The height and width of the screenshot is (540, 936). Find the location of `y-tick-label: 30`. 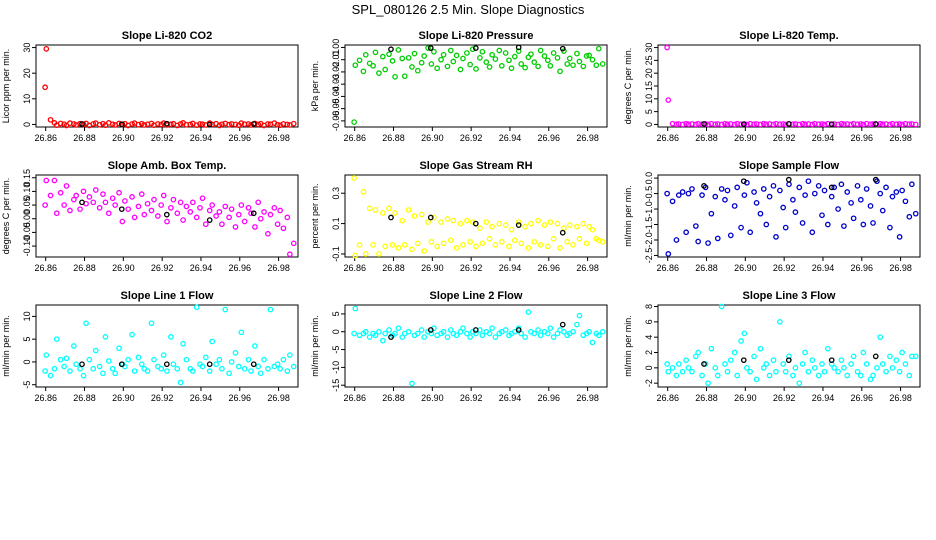

y-tick-label: 30 is located at coordinates (649, 48).